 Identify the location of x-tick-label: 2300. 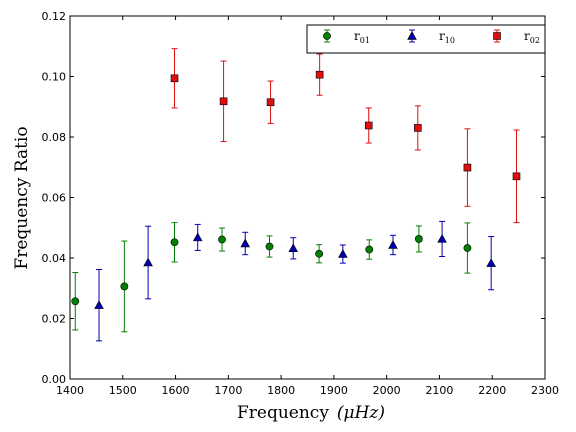
(545, 390).